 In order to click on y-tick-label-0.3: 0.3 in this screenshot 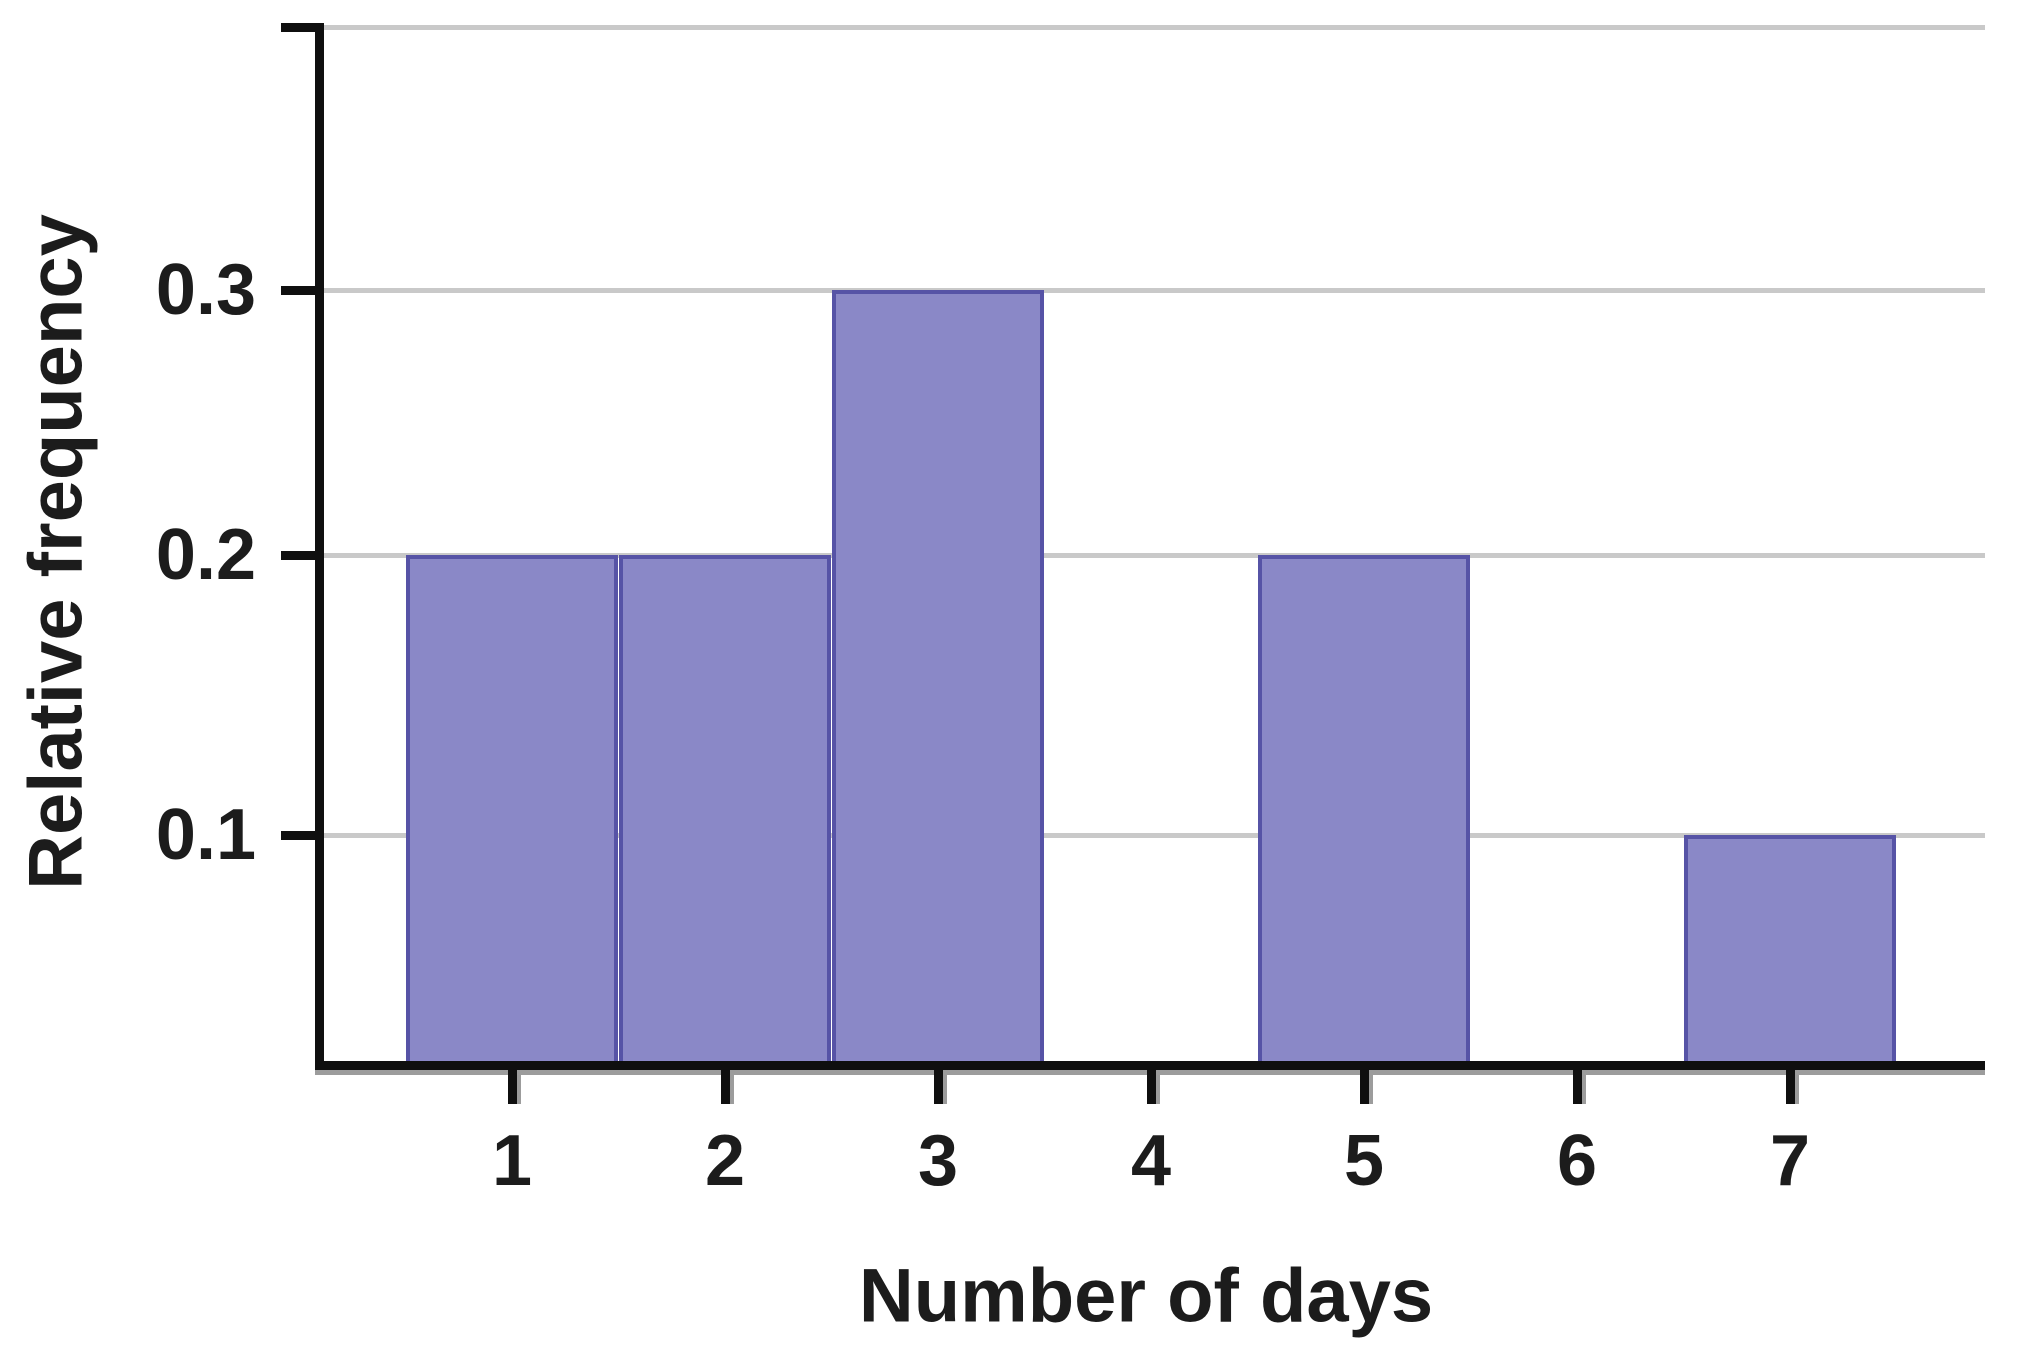, I will do `click(205, 290)`.